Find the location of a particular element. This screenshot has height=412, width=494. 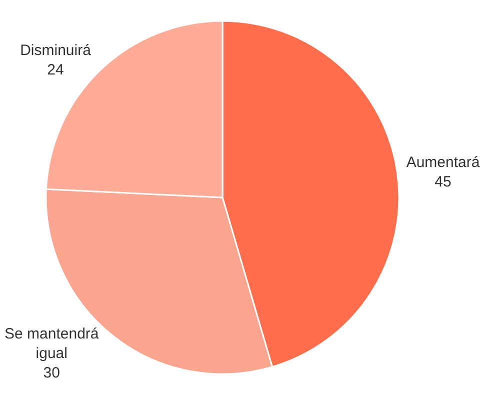

data-label: 24 is located at coordinates (55, 69).